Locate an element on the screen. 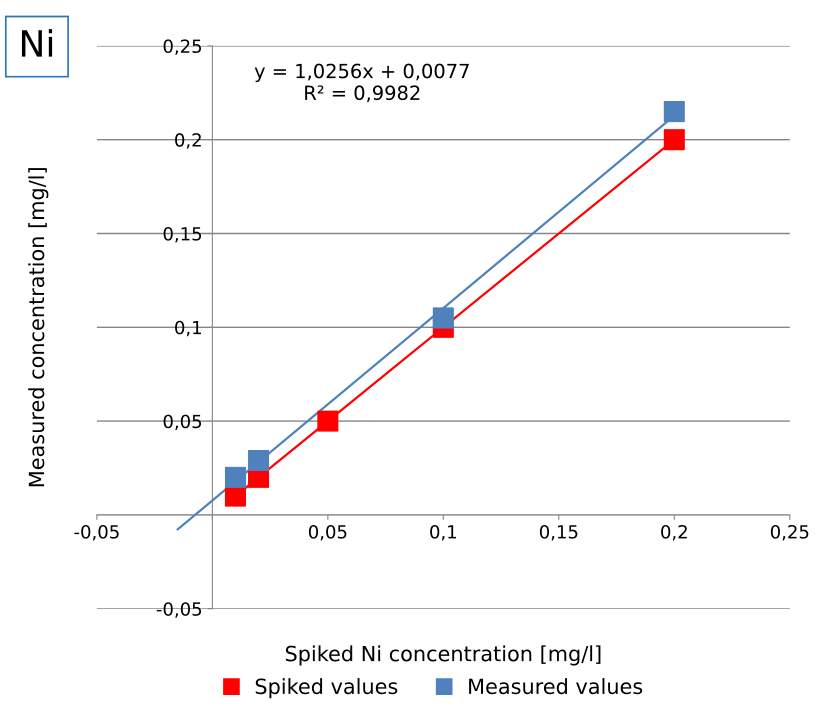 The width and height of the screenshot is (821, 717). y-tick-label: 0,25 is located at coordinates (183, 47).